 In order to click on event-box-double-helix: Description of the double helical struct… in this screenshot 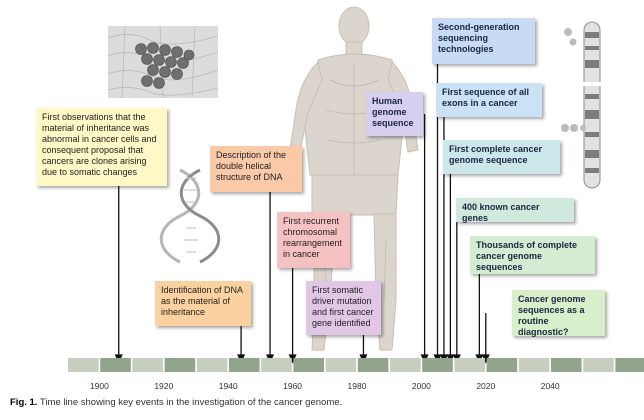, I will do `click(256, 169)`.